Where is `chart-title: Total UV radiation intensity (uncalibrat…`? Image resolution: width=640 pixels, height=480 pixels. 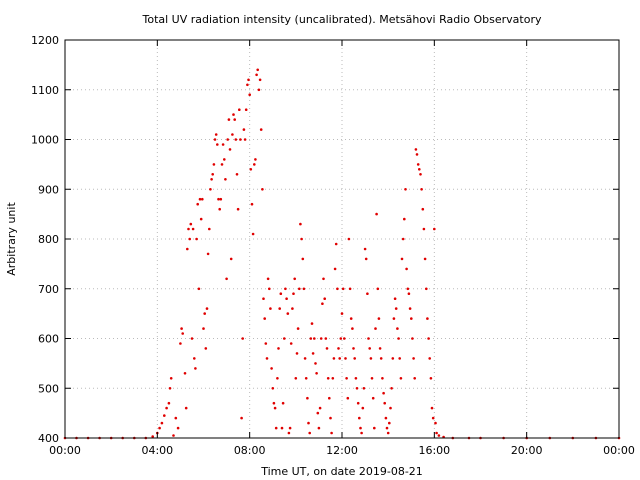 chart-title: Total UV radiation intensity (uncalibrat… is located at coordinates (342, 19).